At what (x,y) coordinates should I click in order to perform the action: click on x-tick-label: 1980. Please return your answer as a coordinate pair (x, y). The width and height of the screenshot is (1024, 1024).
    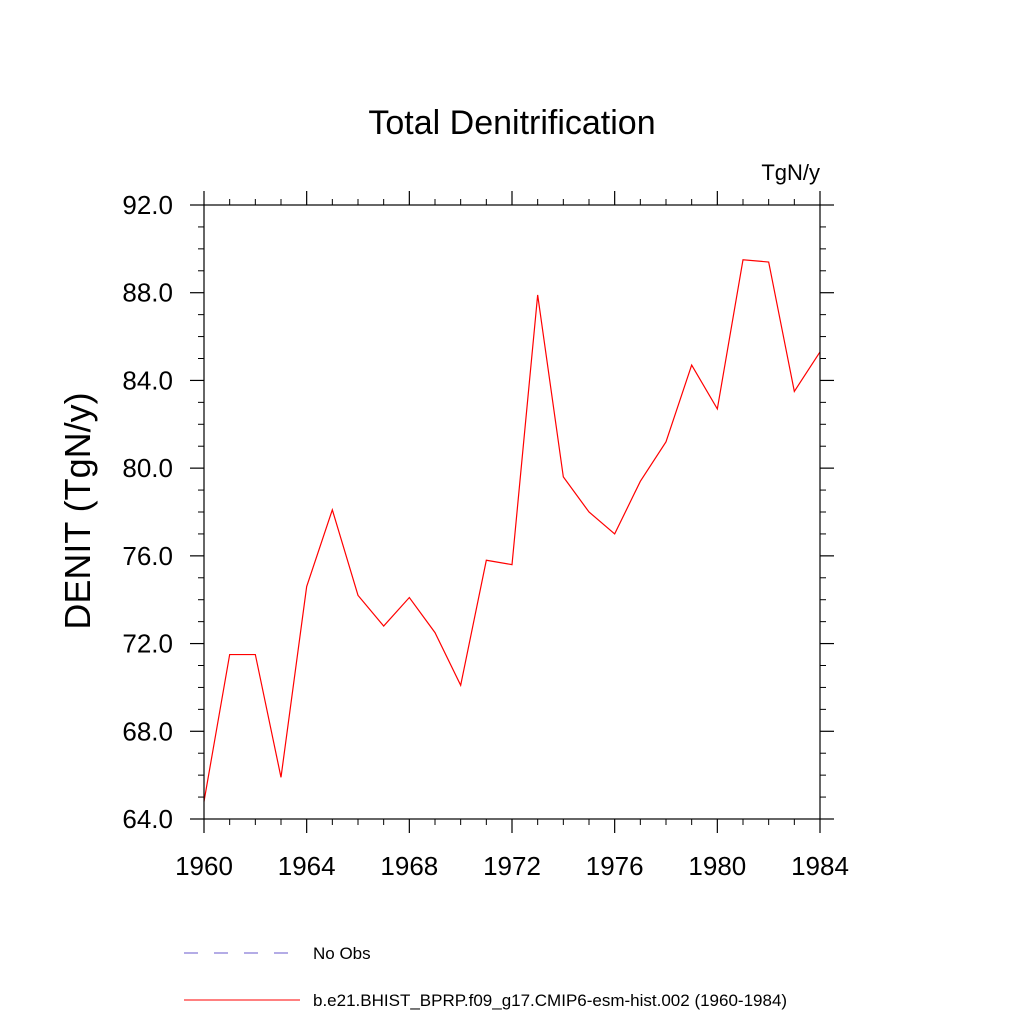
    Looking at the image, I should click on (717, 866).